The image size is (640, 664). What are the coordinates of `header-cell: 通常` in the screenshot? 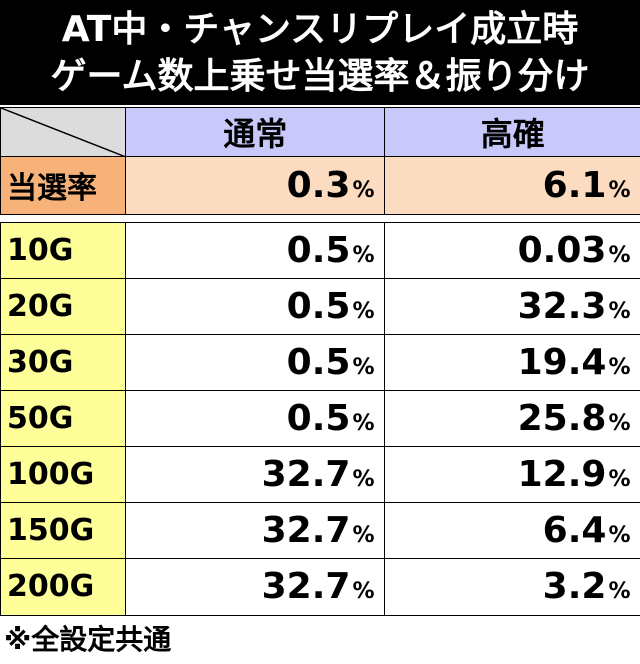 It's located at (255, 132).